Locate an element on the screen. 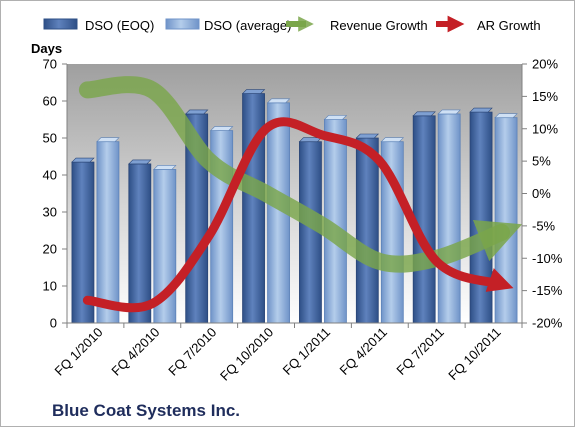  x-tick-label: FQ 10/2010 is located at coordinates (246, 354).